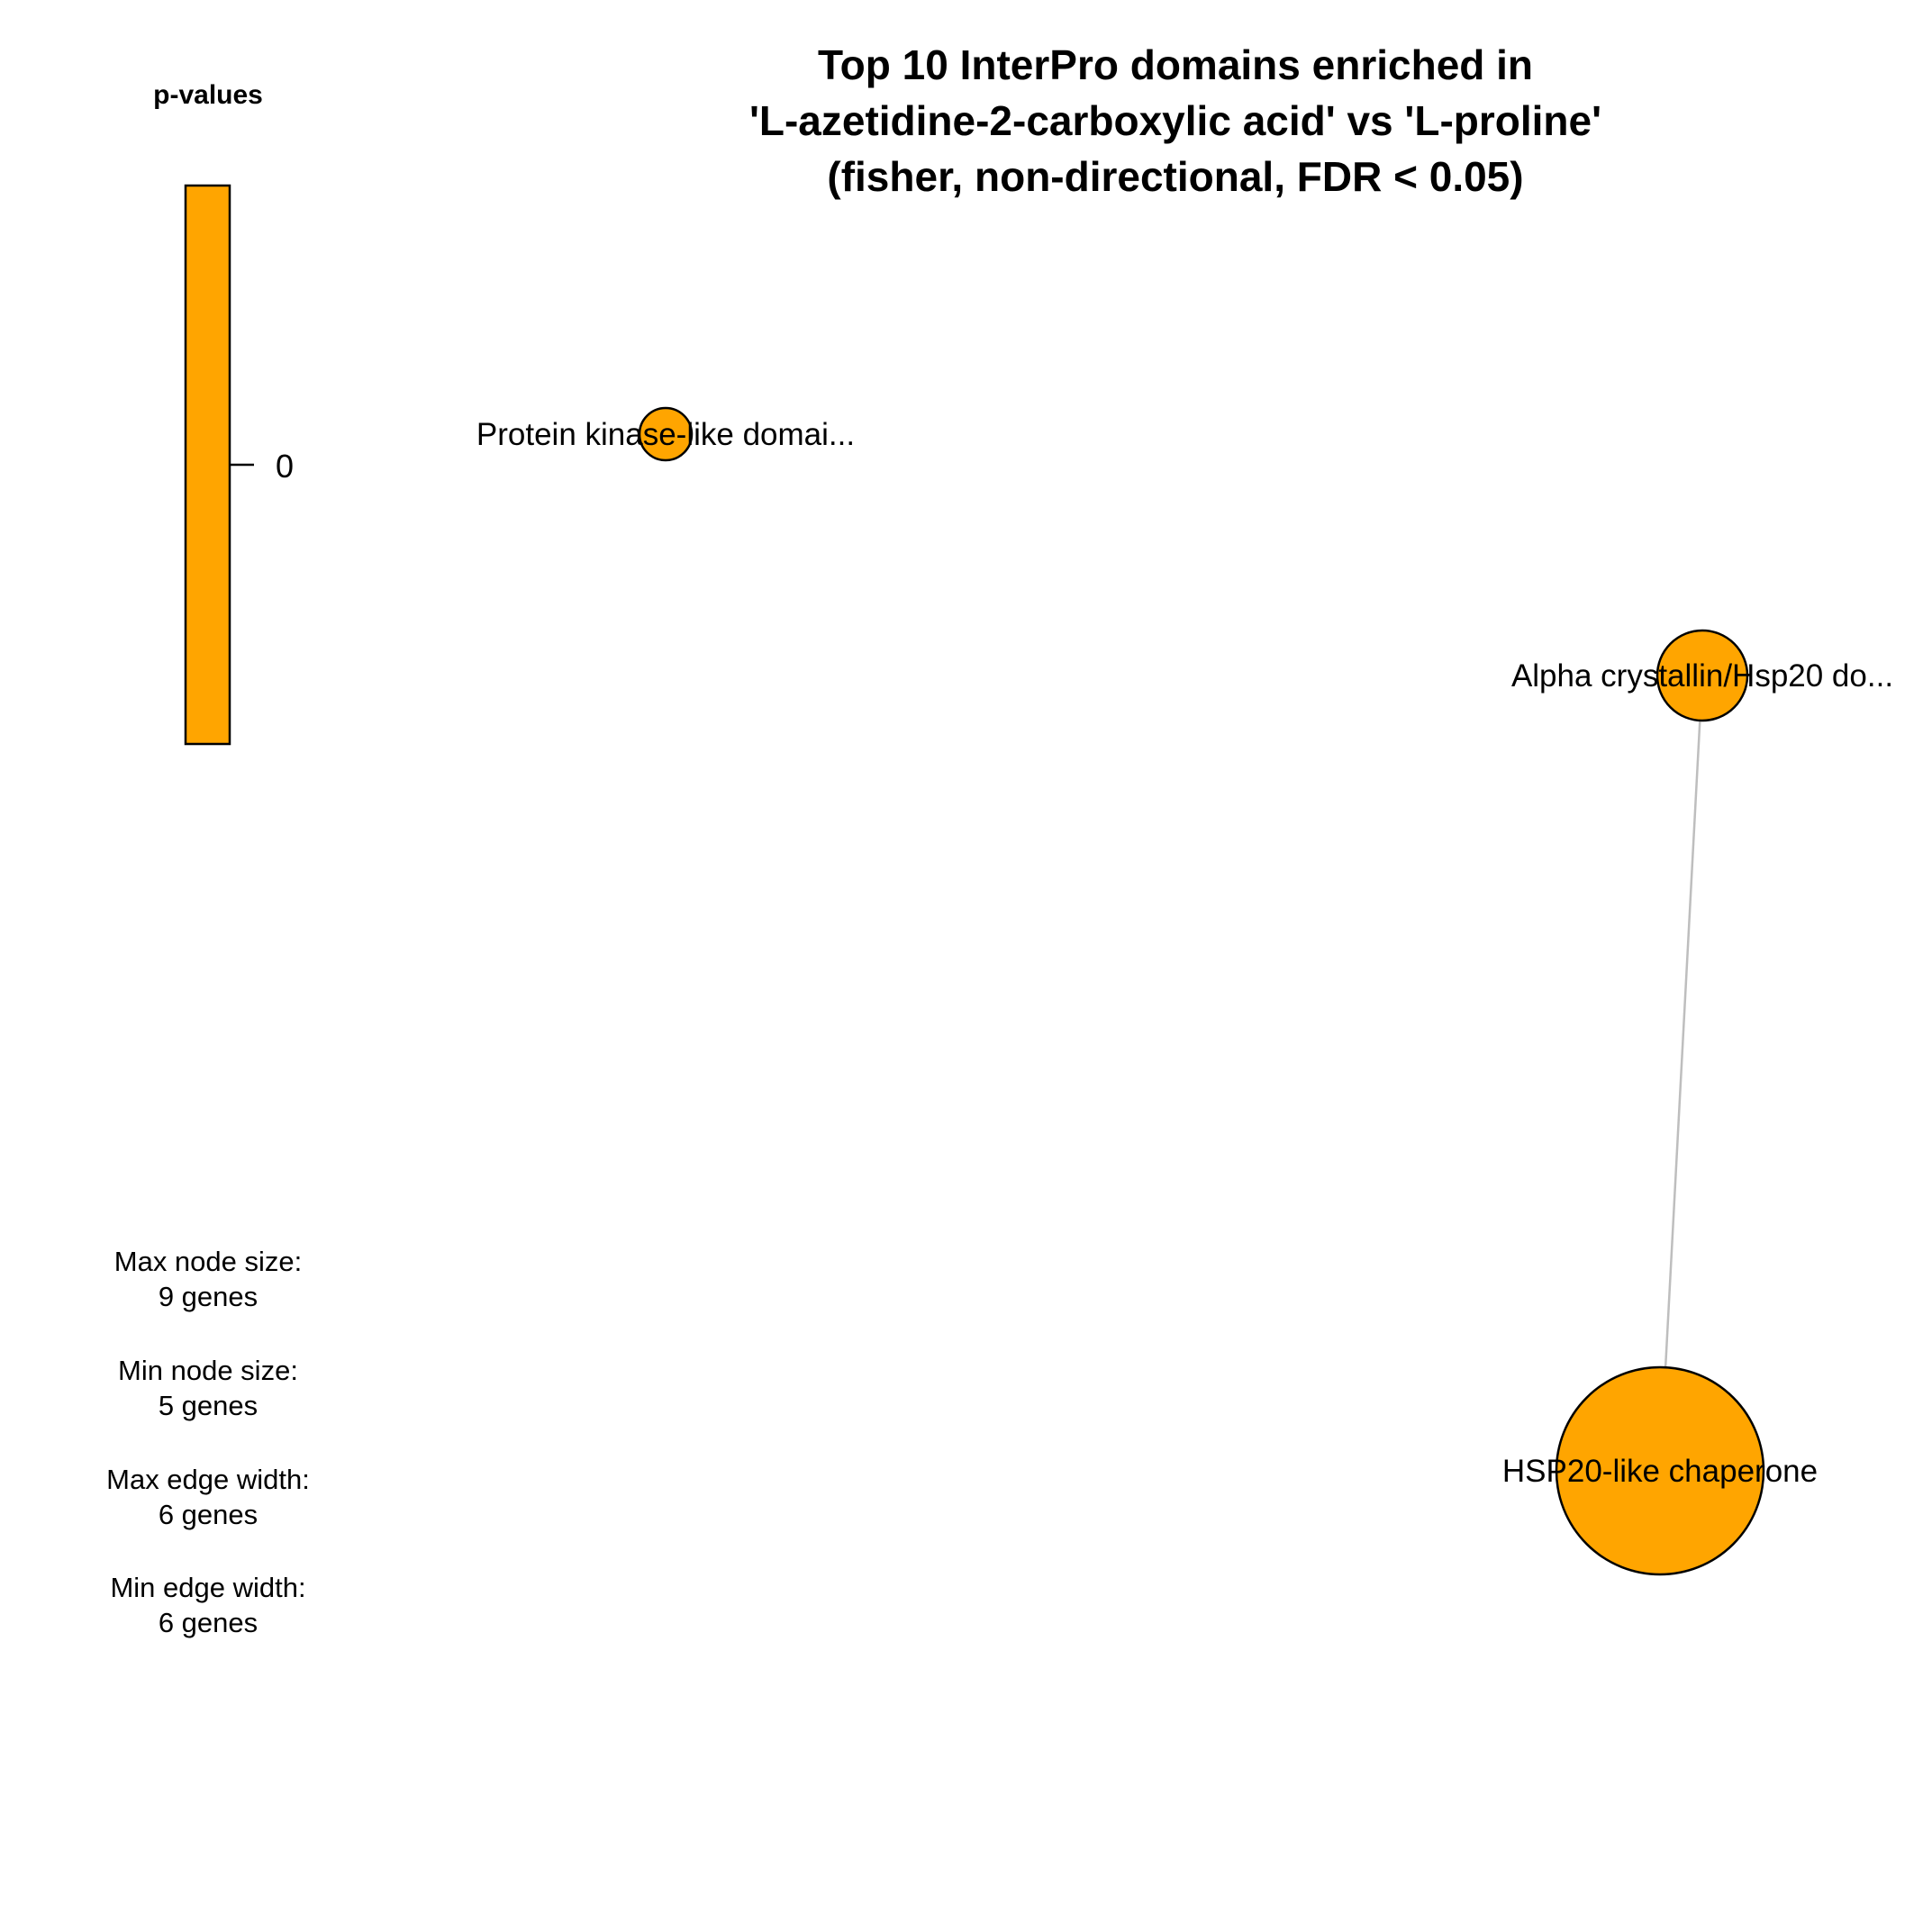 The height and width of the screenshot is (1932, 1932). What do you see at coordinates (207, 465) in the screenshot?
I see `colorbar-swatch` at bounding box center [207, 465].